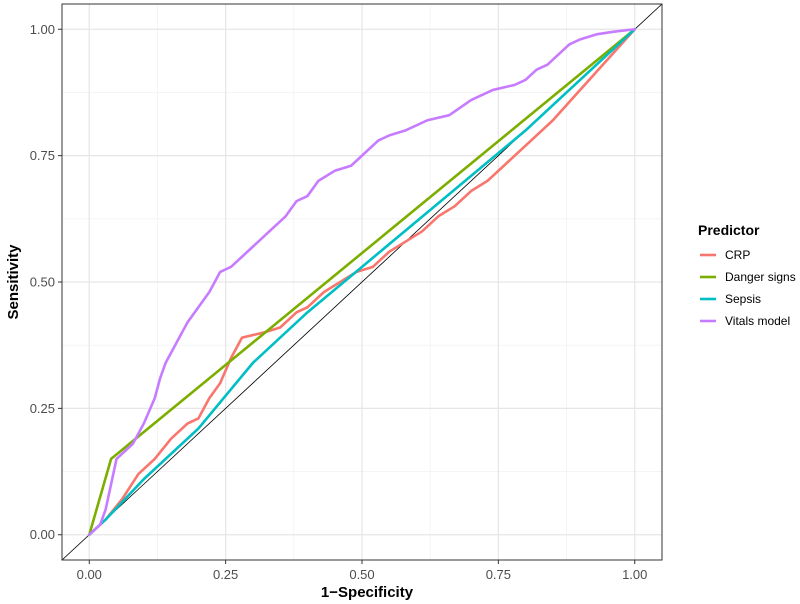 This screenshot has height=604, width=800. Describe the element at coordinates (737, 255) in the screenshot. I see `legend-label-crp: CRP` at that location.